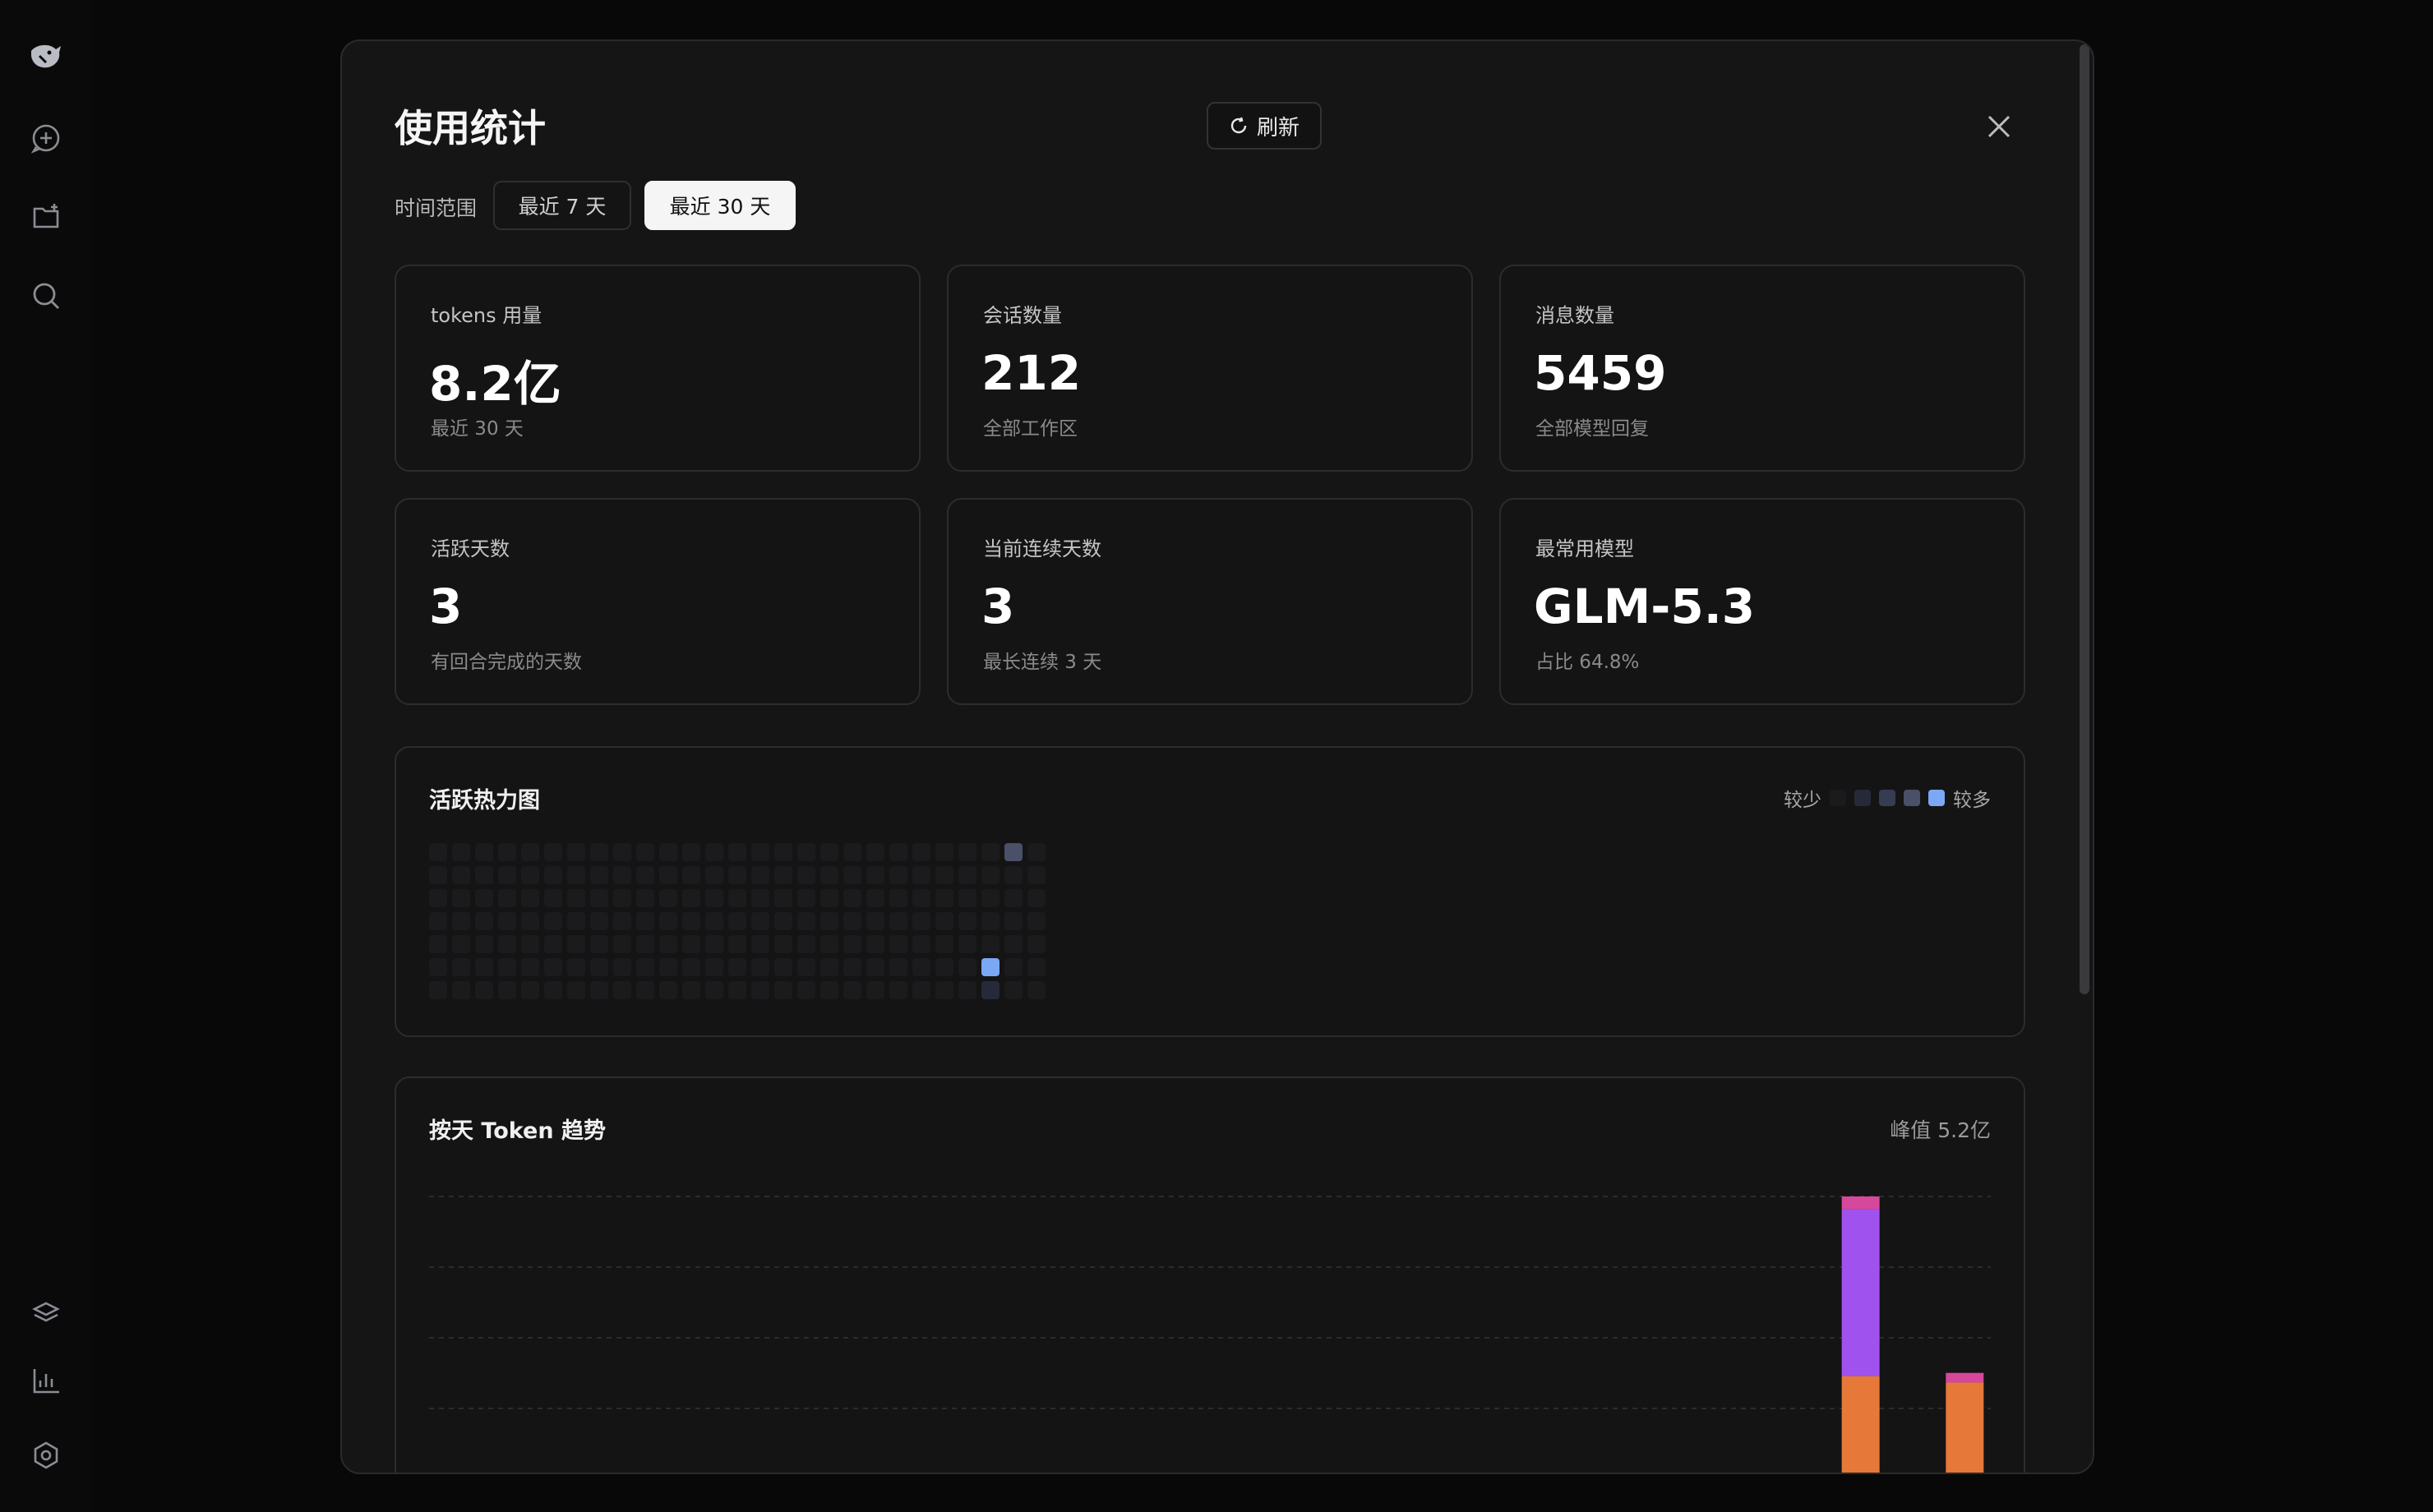 The image size is (2433, 1512). I want to click on logo-icon, so click(46, 57).